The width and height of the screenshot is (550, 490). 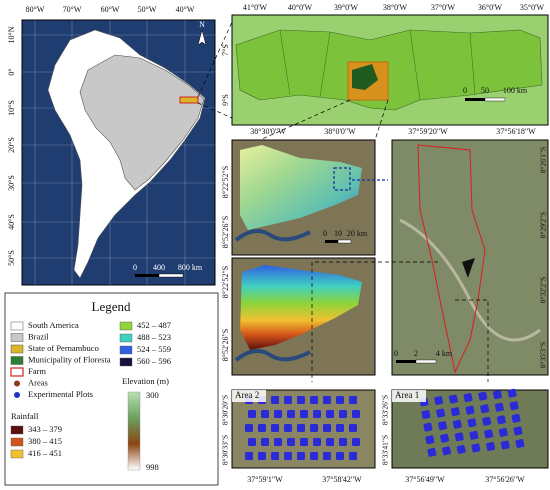 What do you see at coordinates (425, 479) in the screenshot?
I see `coordinate-label: 37°56'49"W` at bounding box center [425, 479].